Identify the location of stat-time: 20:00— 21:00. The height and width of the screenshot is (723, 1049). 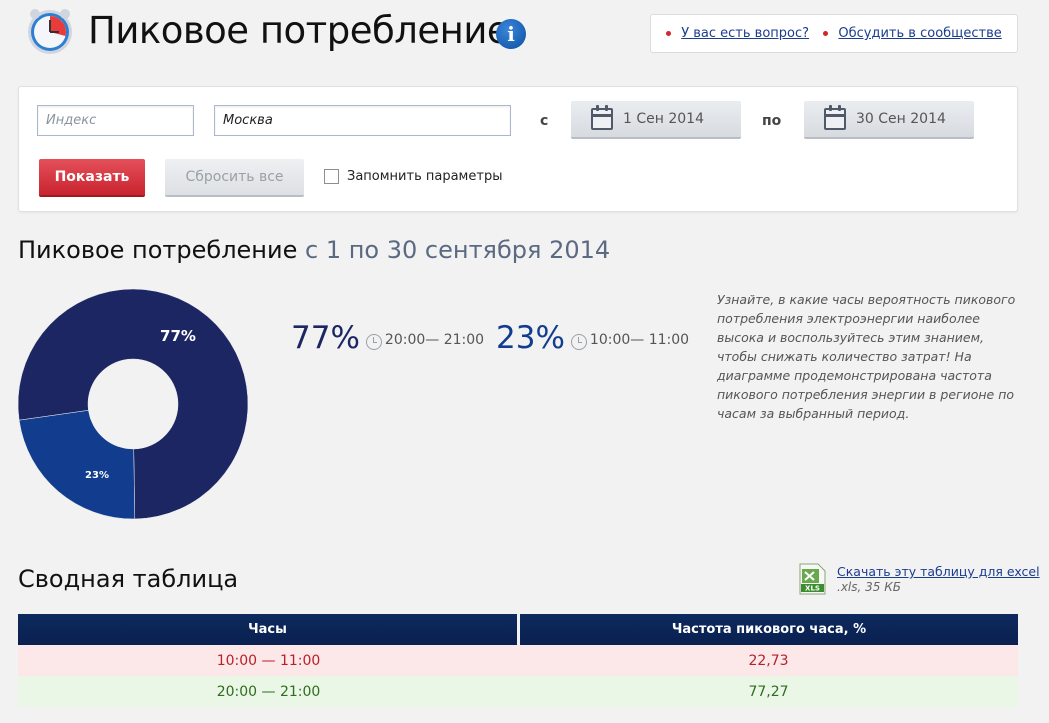
(425, 341).